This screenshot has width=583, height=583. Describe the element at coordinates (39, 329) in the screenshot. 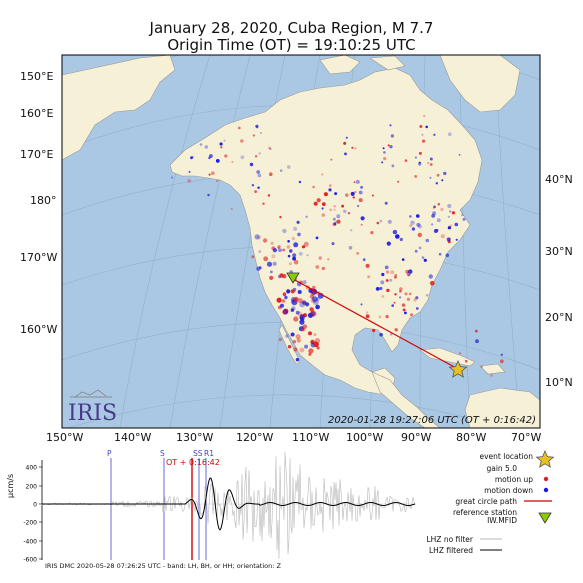

I see `left-label-6: 160°W` at that location.